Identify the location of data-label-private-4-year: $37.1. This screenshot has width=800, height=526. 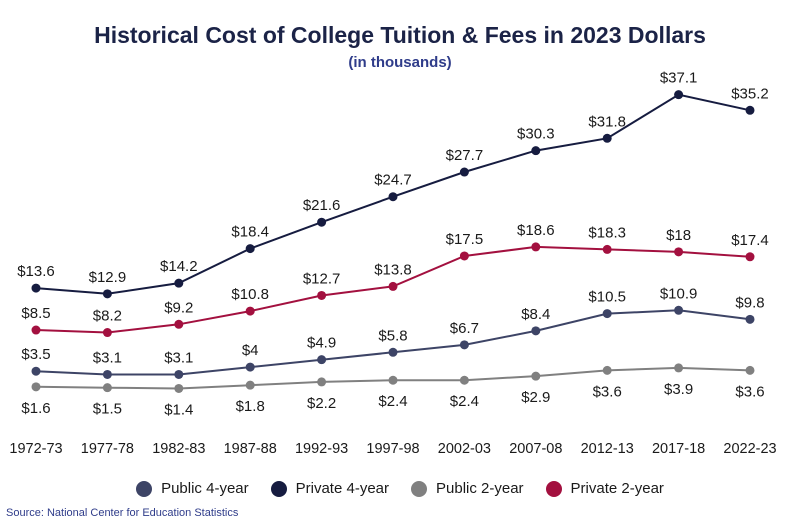
(679, 78).